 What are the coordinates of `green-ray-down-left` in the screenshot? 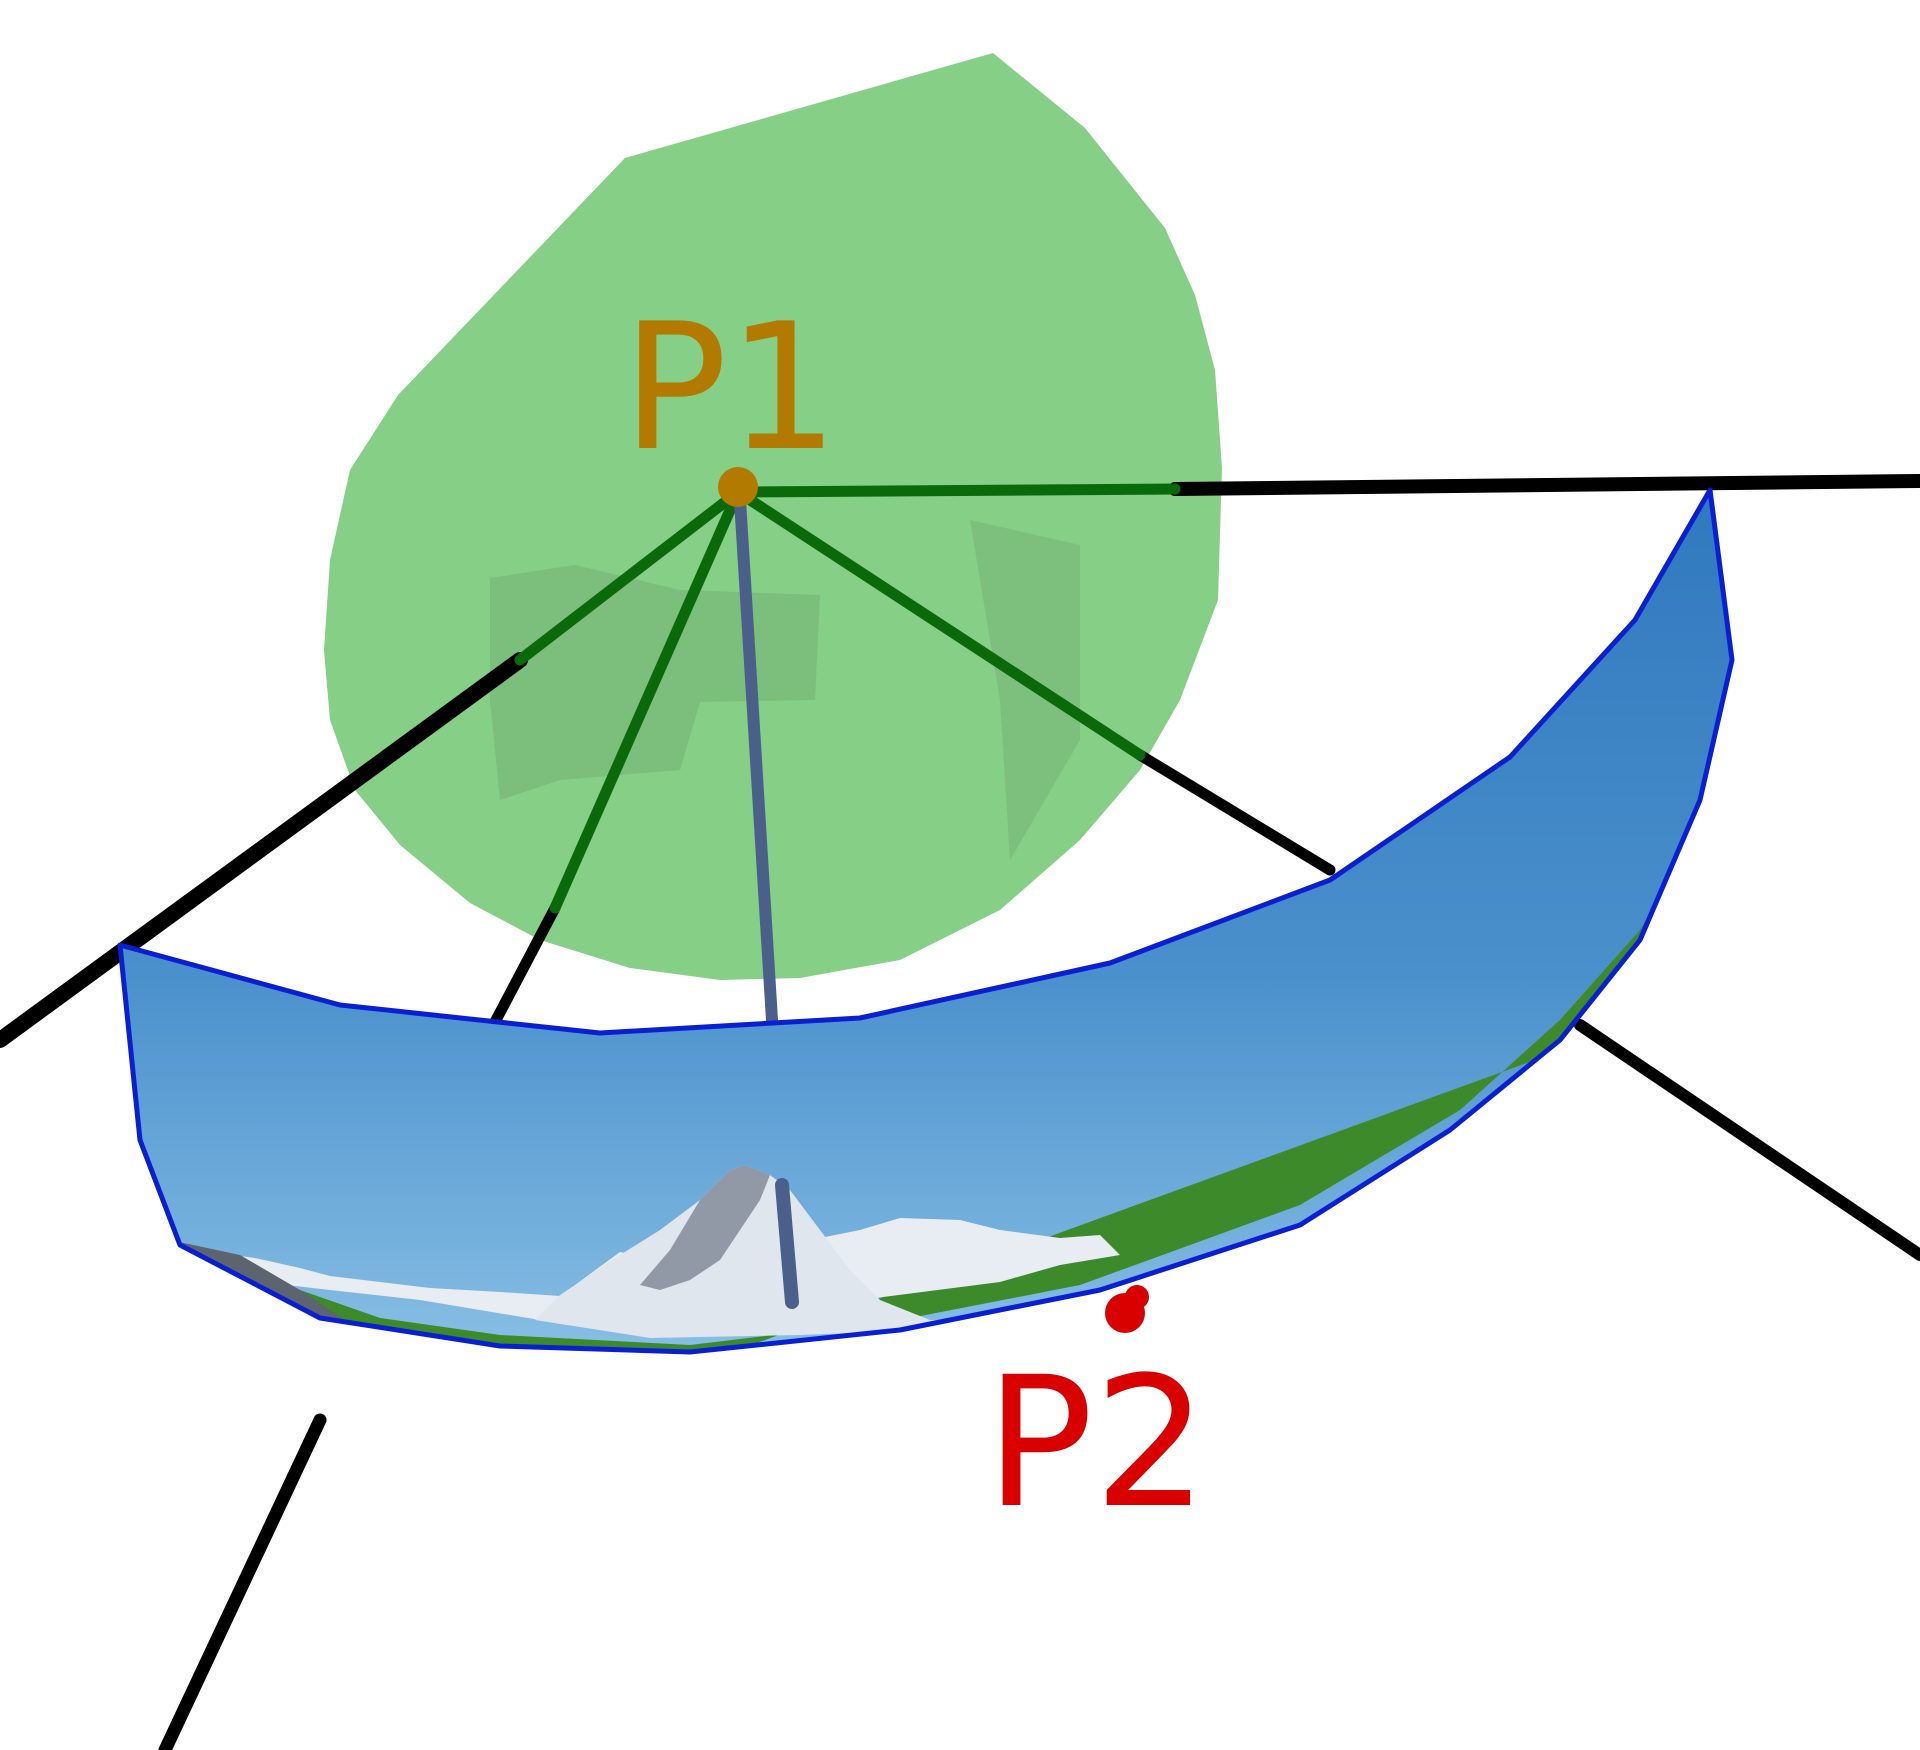 It's located at (646, 700).